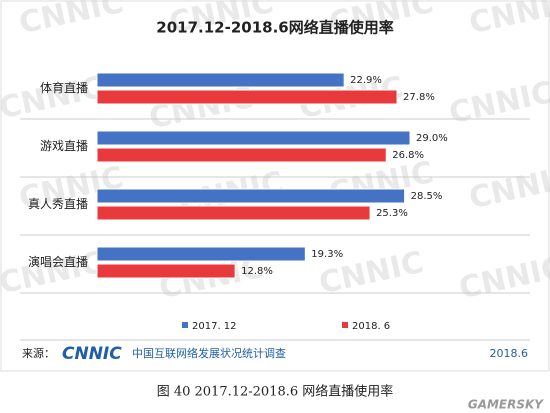 The width and height of the screenshot is (550, 413). Describe the element at coordinates (427, 196) in the screenshot. I see `value-label: 28.5%` at that location.